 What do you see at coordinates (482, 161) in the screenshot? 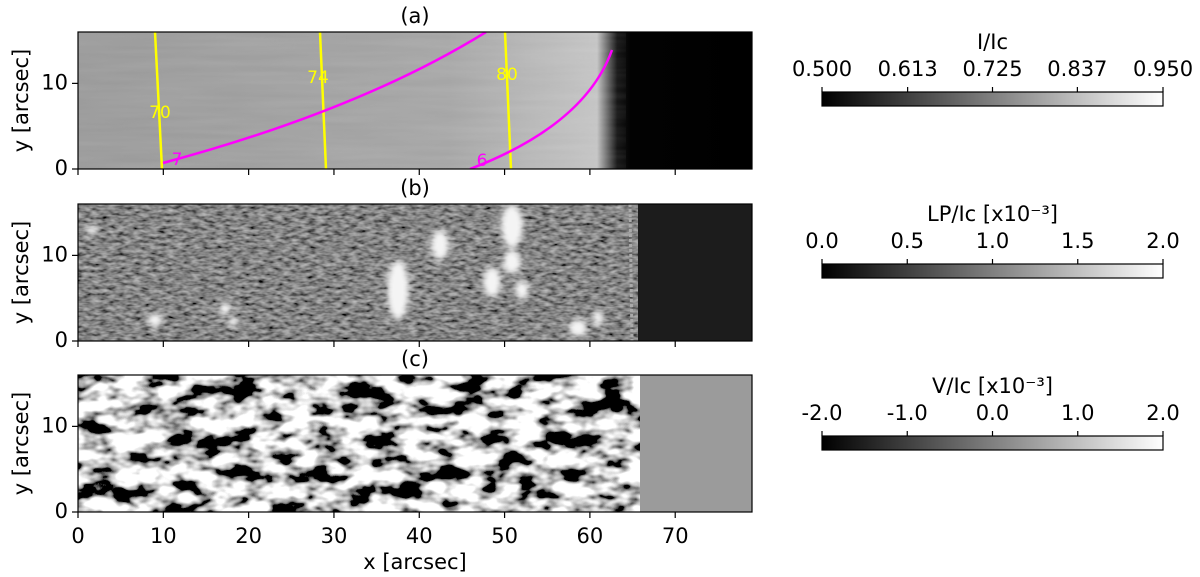
I see `contour-label: 6` at bounding box center [482, 161].